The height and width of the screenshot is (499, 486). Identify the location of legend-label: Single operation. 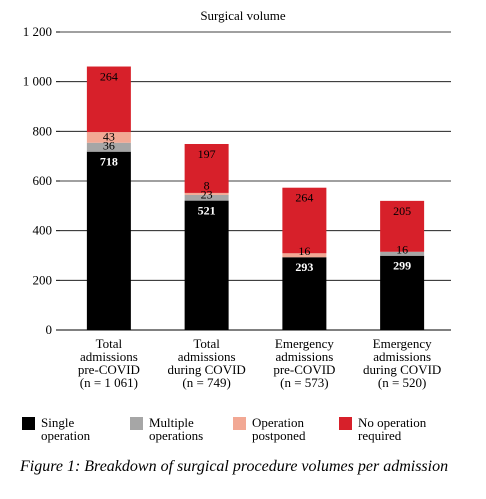
(66, 429).